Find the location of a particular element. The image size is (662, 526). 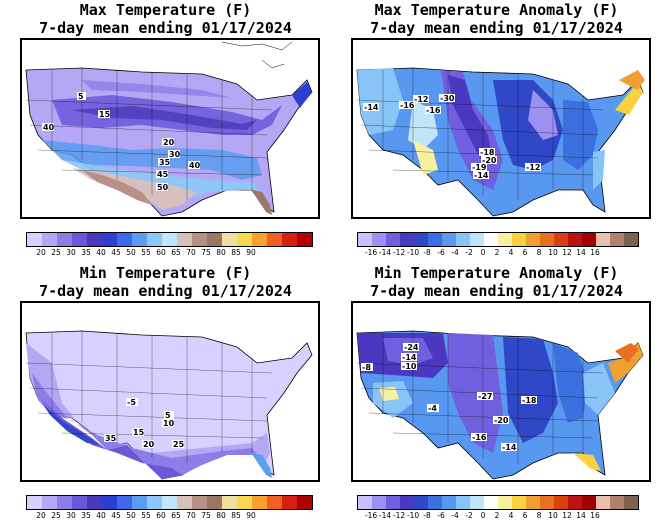

contour-labels: 5 15 40 20 30 35 40 45 50 is located at coordinates (121, 142).